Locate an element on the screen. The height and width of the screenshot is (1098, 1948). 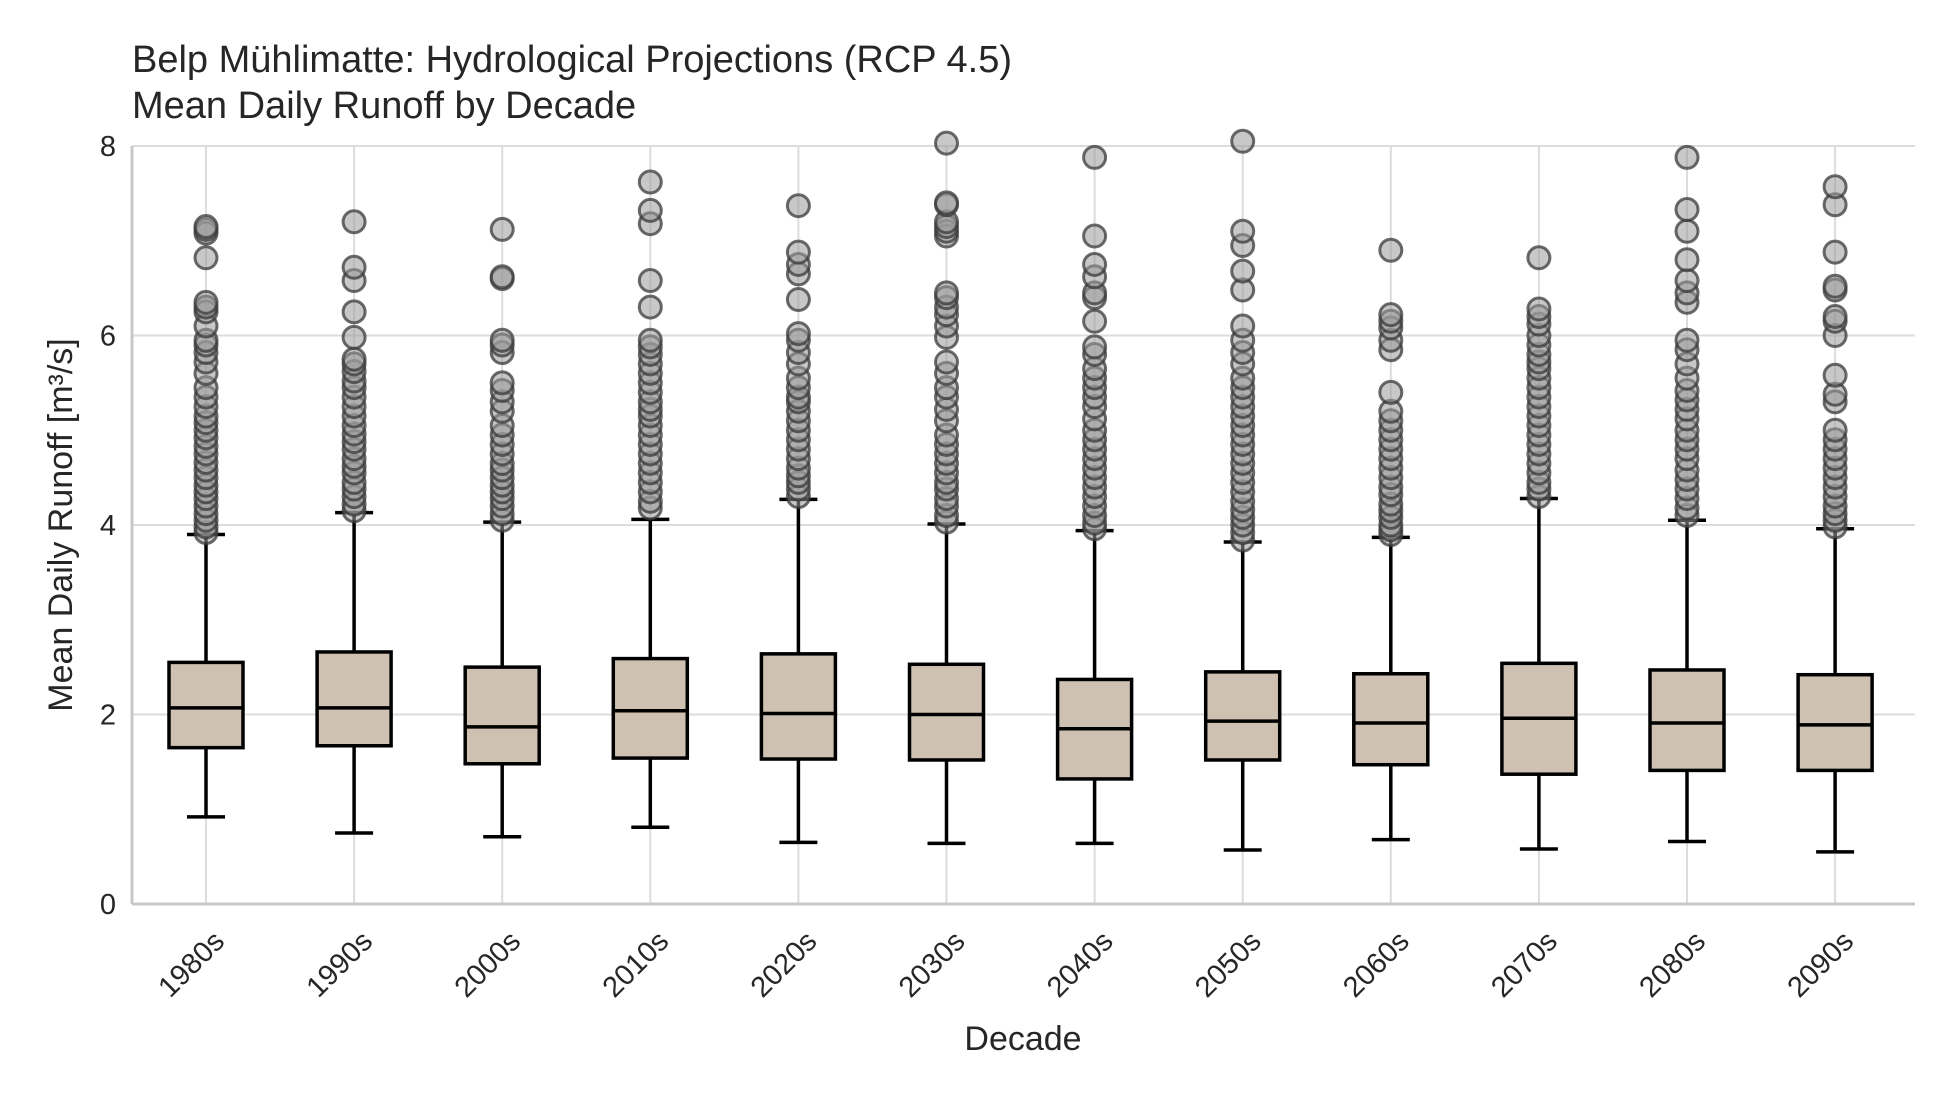
y-tick-label: 0 is located at coordinates (108, 905).